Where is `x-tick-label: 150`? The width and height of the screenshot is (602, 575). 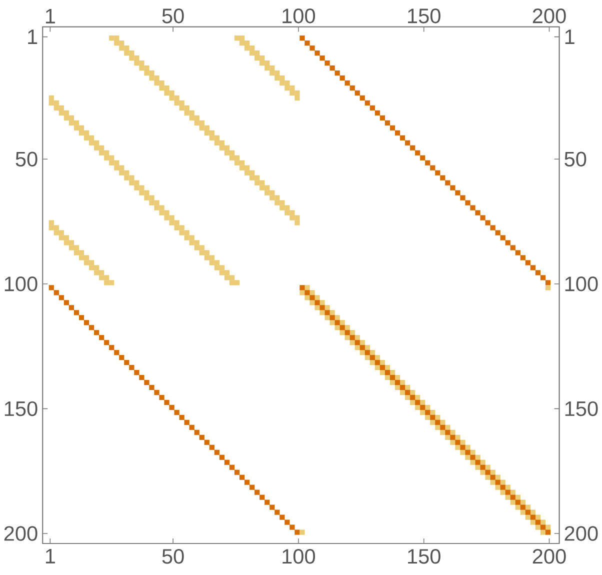 x-tick-label: 150 is located at coordinates (424, 16).